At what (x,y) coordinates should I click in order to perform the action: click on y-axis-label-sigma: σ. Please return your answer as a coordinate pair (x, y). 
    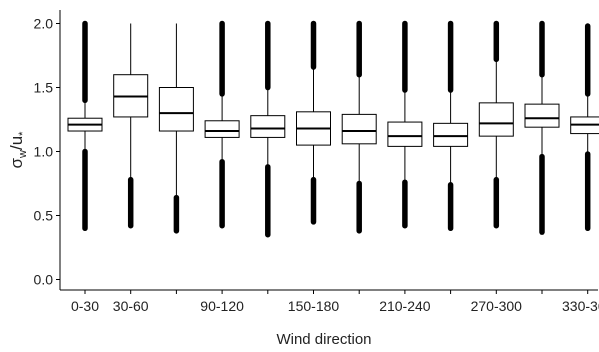
    Looking at the image, I should click on (16, 162).